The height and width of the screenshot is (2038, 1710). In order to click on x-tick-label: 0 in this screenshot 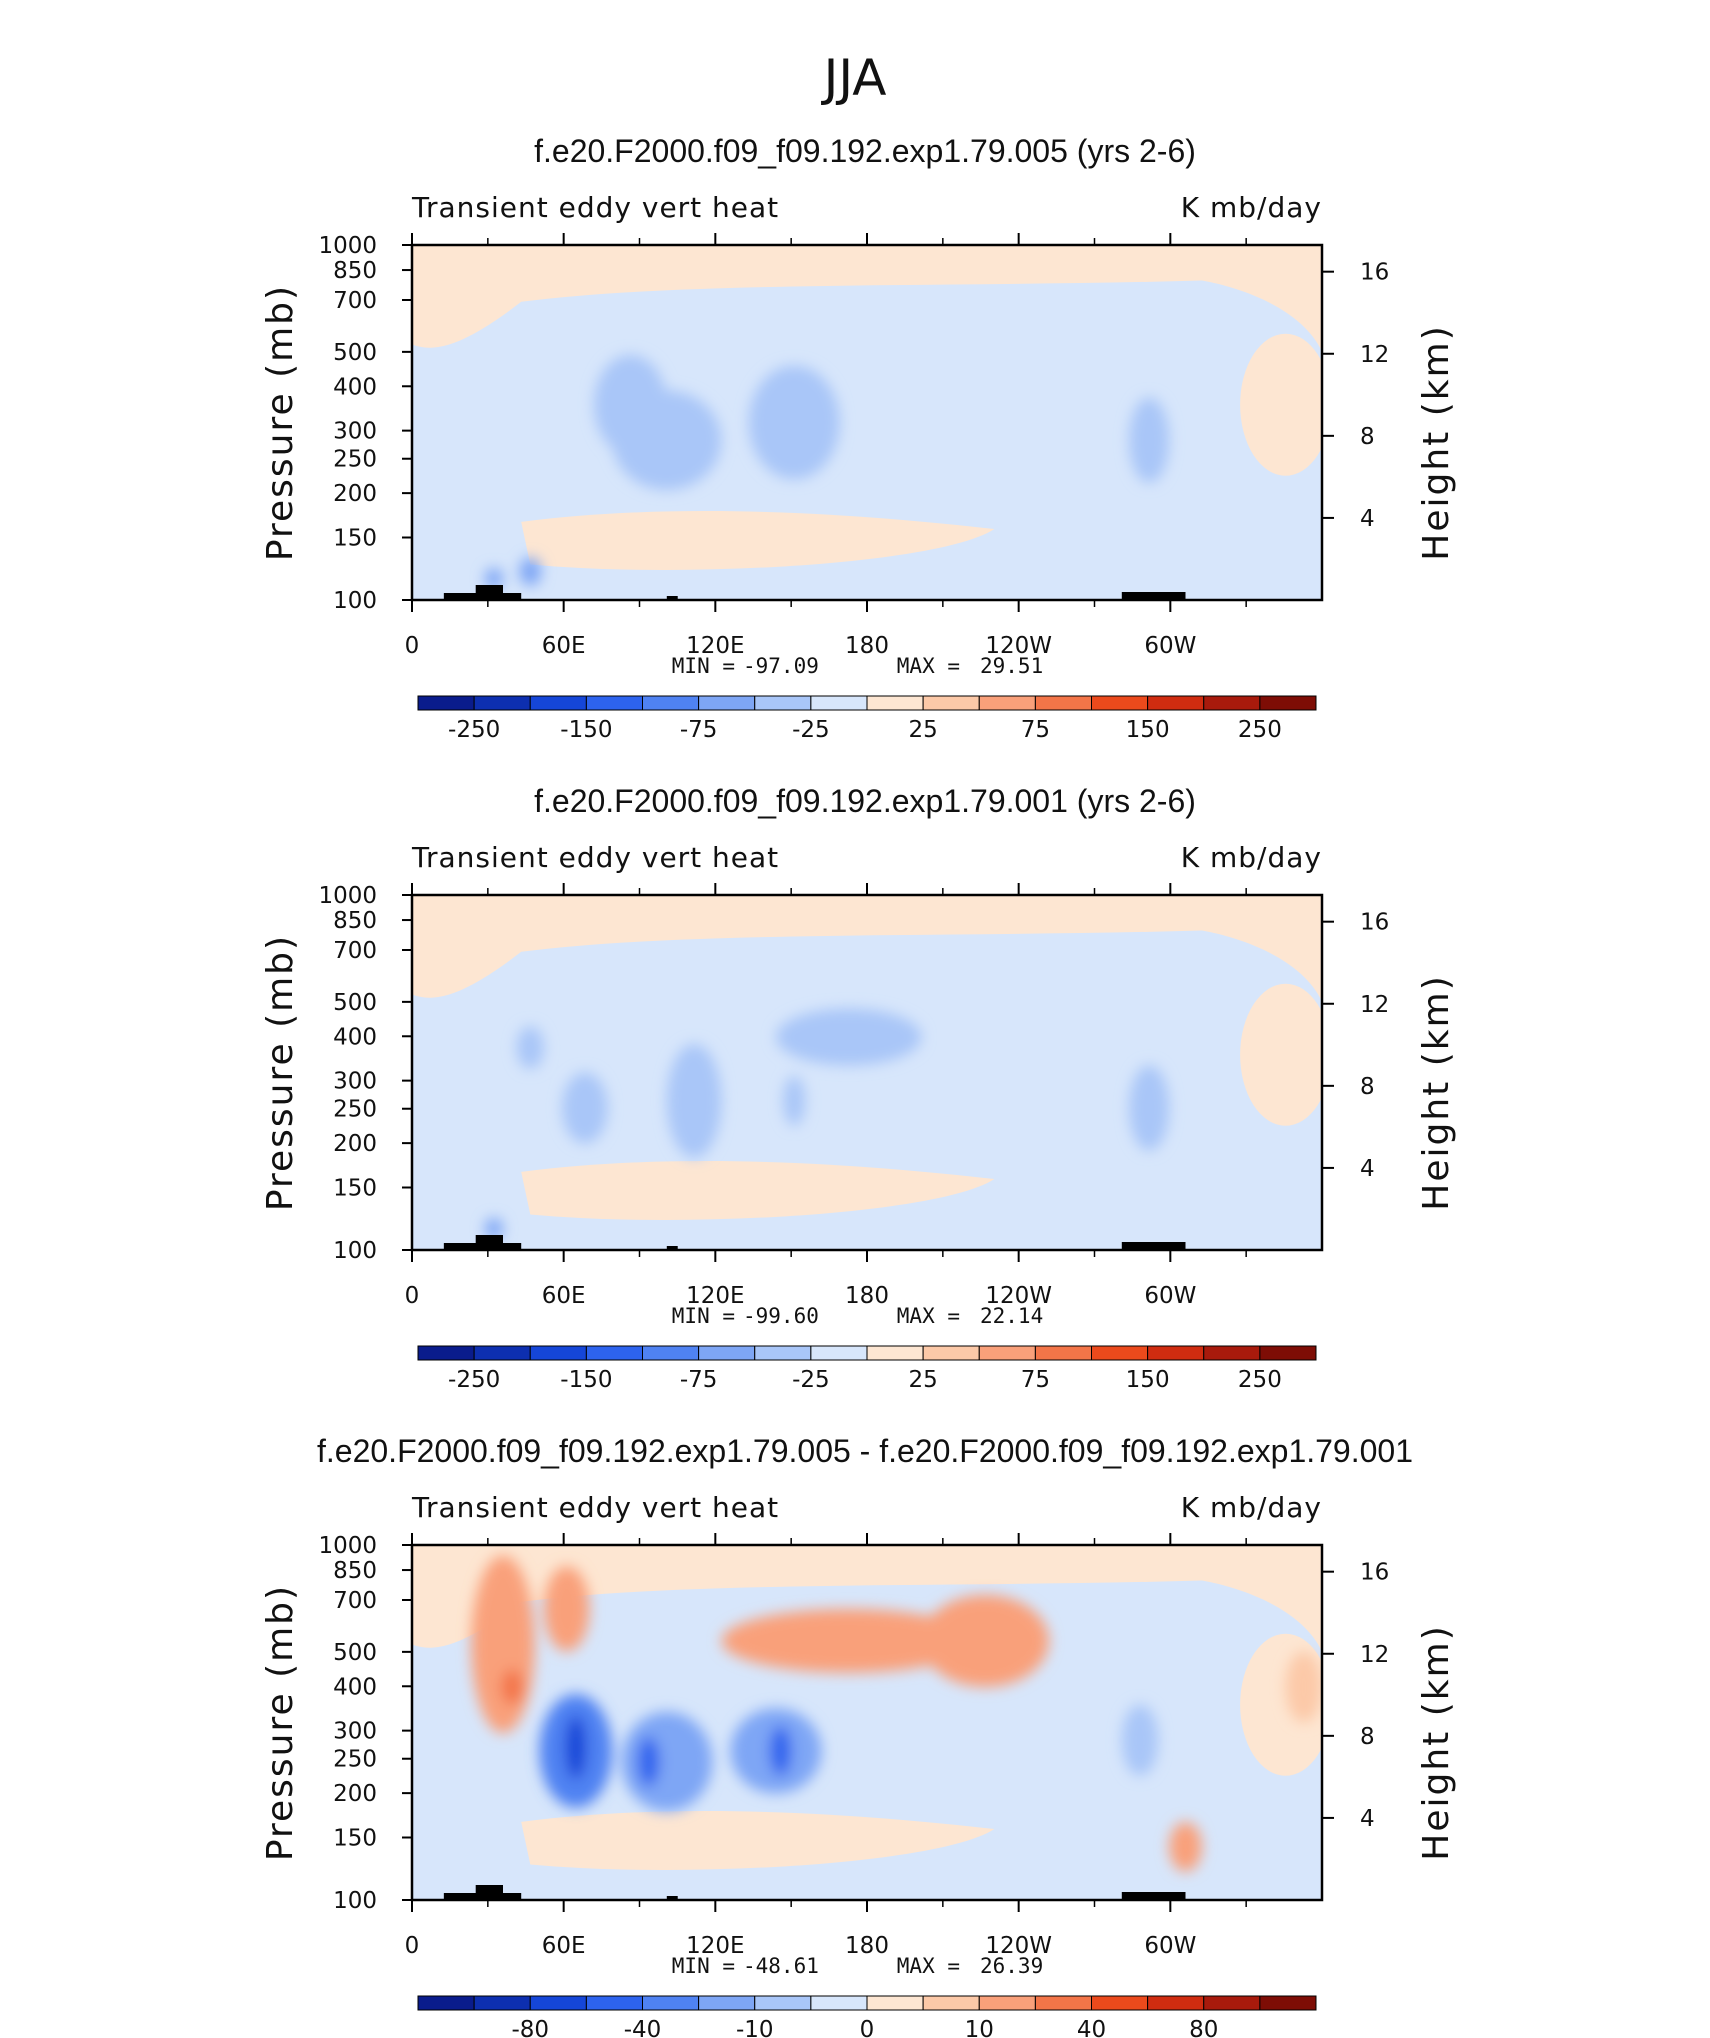, I will do `click(412, 1946)`.